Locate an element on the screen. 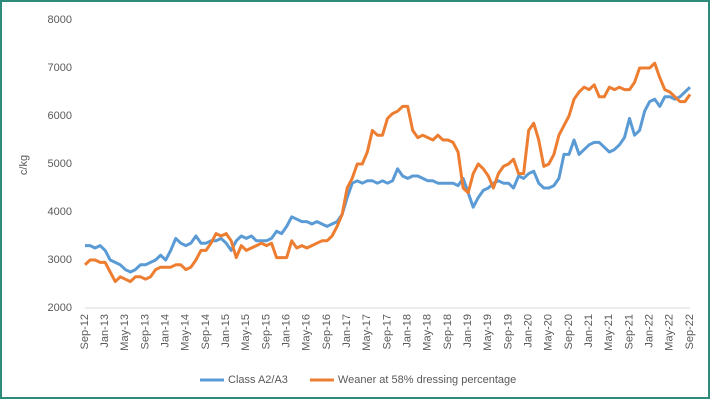 This screenshot has width=712, height=401. x-tick-label: May-22 is located at coordinates (670, 332).